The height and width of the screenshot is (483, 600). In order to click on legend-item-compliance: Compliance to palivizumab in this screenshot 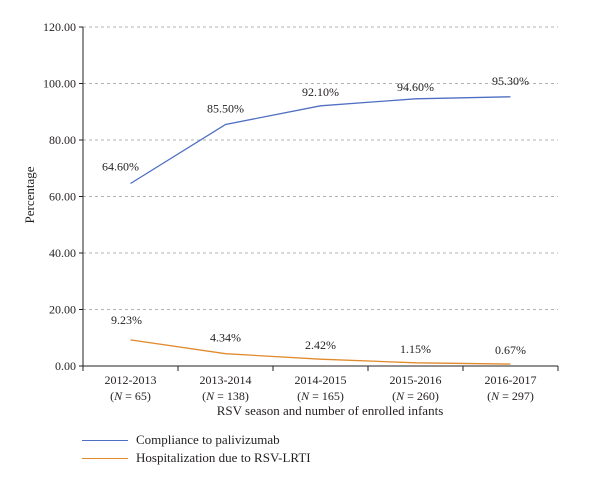, I will do `click(196, 440)`.